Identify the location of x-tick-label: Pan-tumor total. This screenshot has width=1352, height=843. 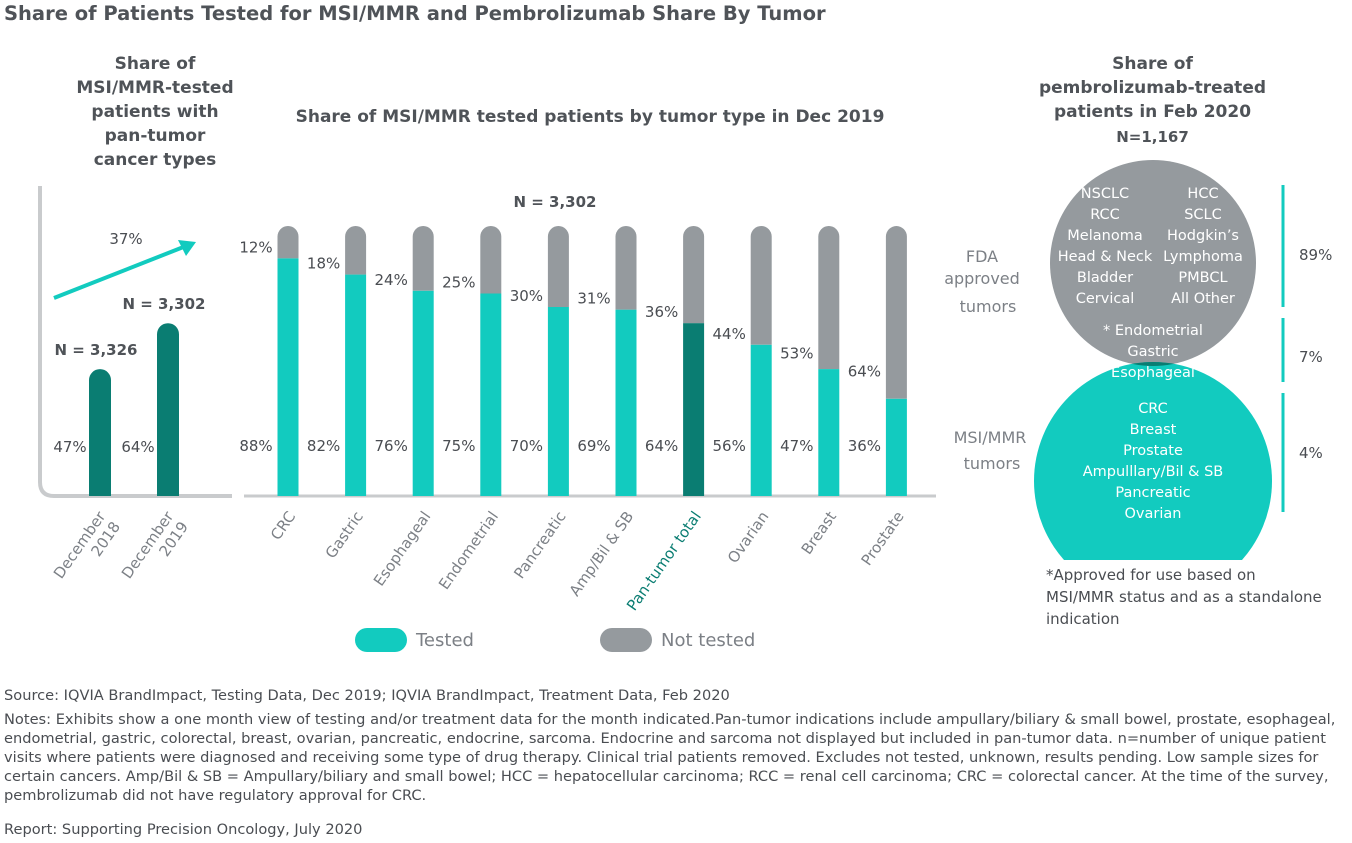
(664, 561).